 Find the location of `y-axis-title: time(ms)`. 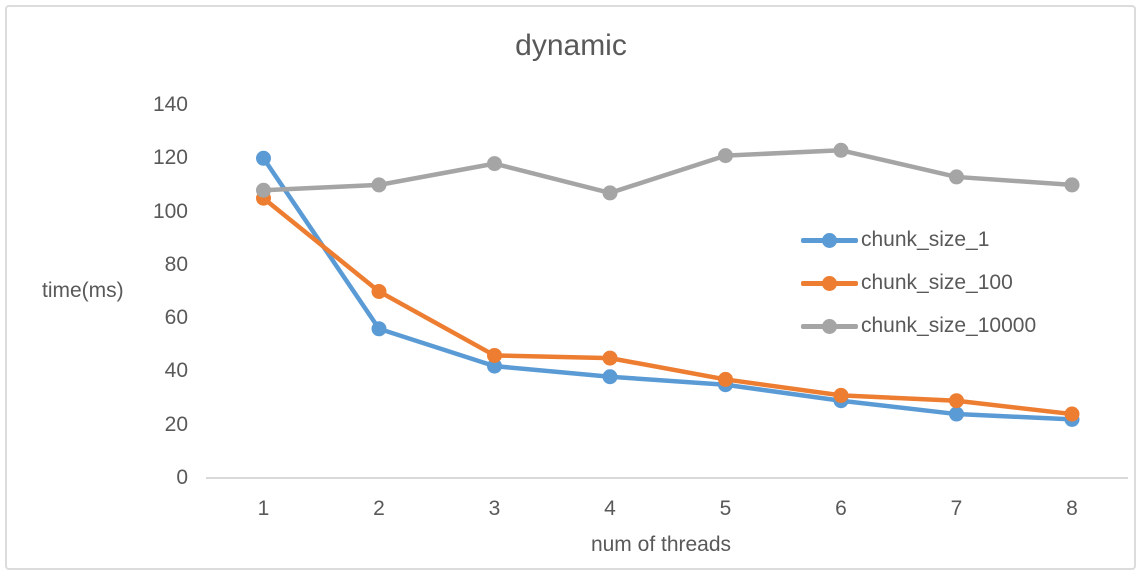

y-axis-title: time(ms) is located at coordinates (83, 290).